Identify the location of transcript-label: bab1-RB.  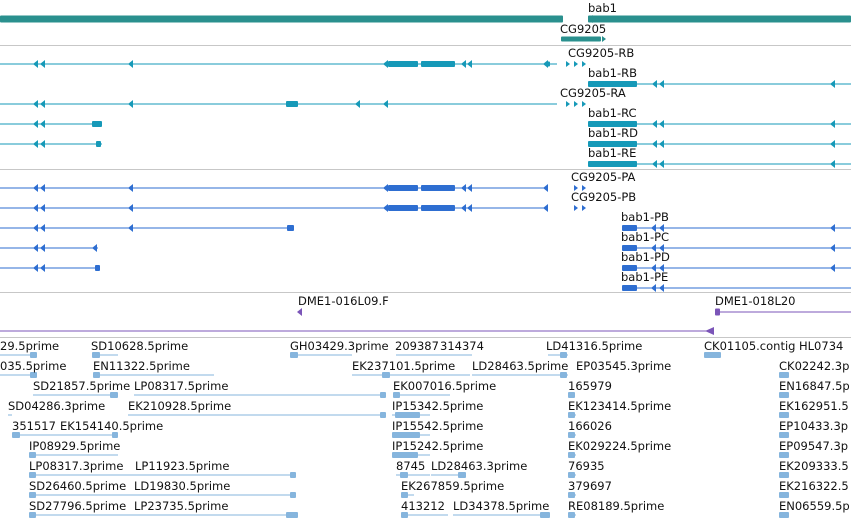
(612, 73).